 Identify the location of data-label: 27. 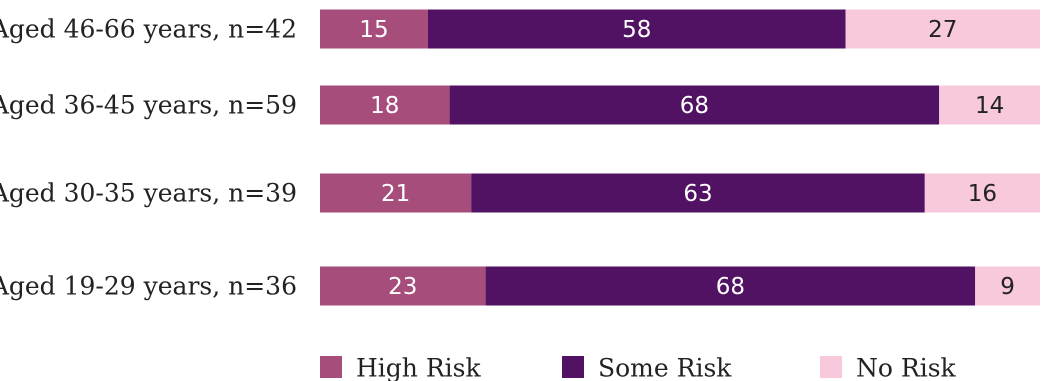
(942, 30).